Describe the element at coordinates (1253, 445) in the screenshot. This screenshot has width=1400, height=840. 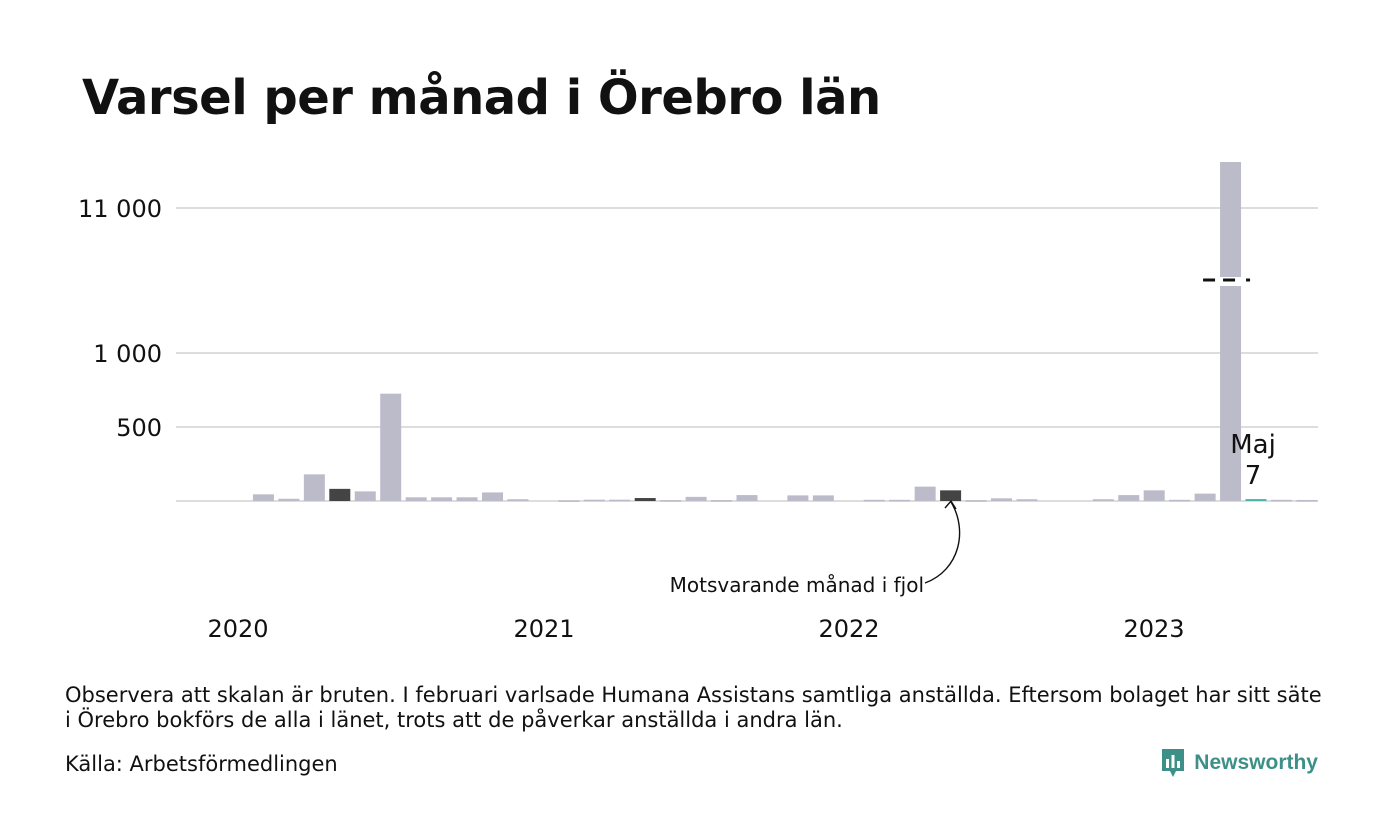
I see `highlight-month-label: Maj` at that location.